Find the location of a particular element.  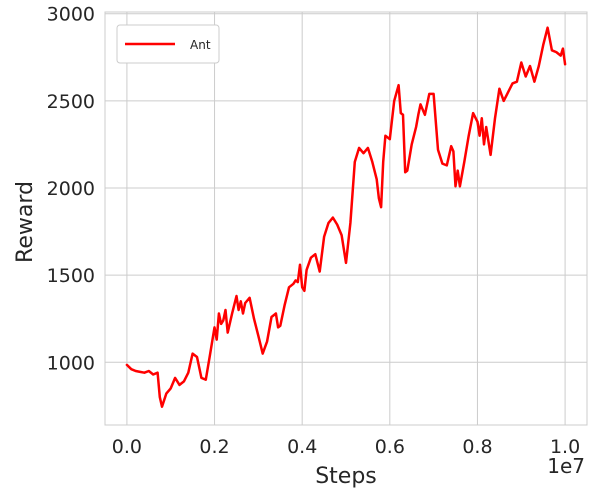

x-tick-label: 0.4 is located at coordinates (302, 447).